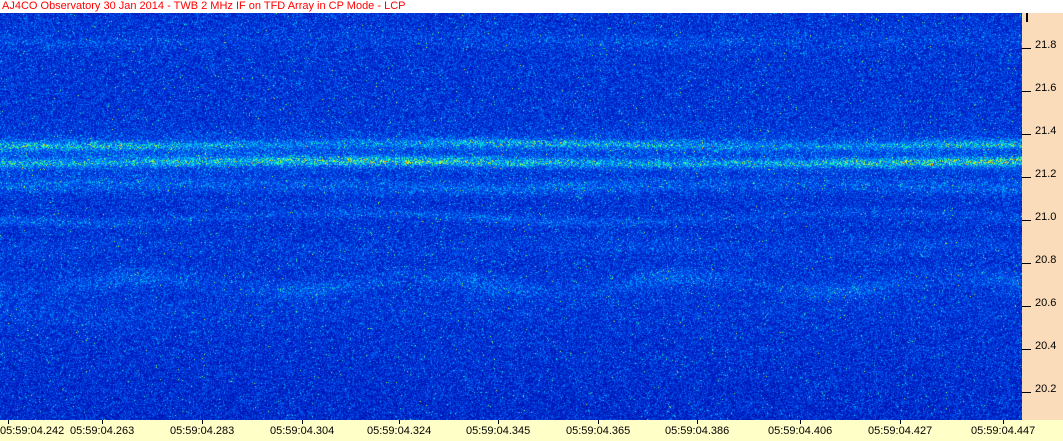 This screenshot has width=1063, height=441. I want to click on time-tick-label: 05:59:04.365, so click(598, 431).